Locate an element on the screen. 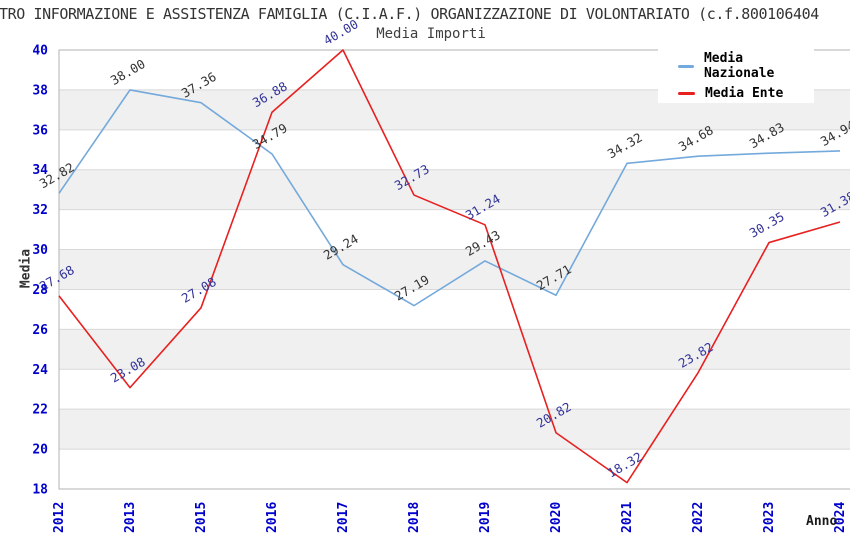  data-label-nazionale: 38.00 is located at coordinates (128, 72).